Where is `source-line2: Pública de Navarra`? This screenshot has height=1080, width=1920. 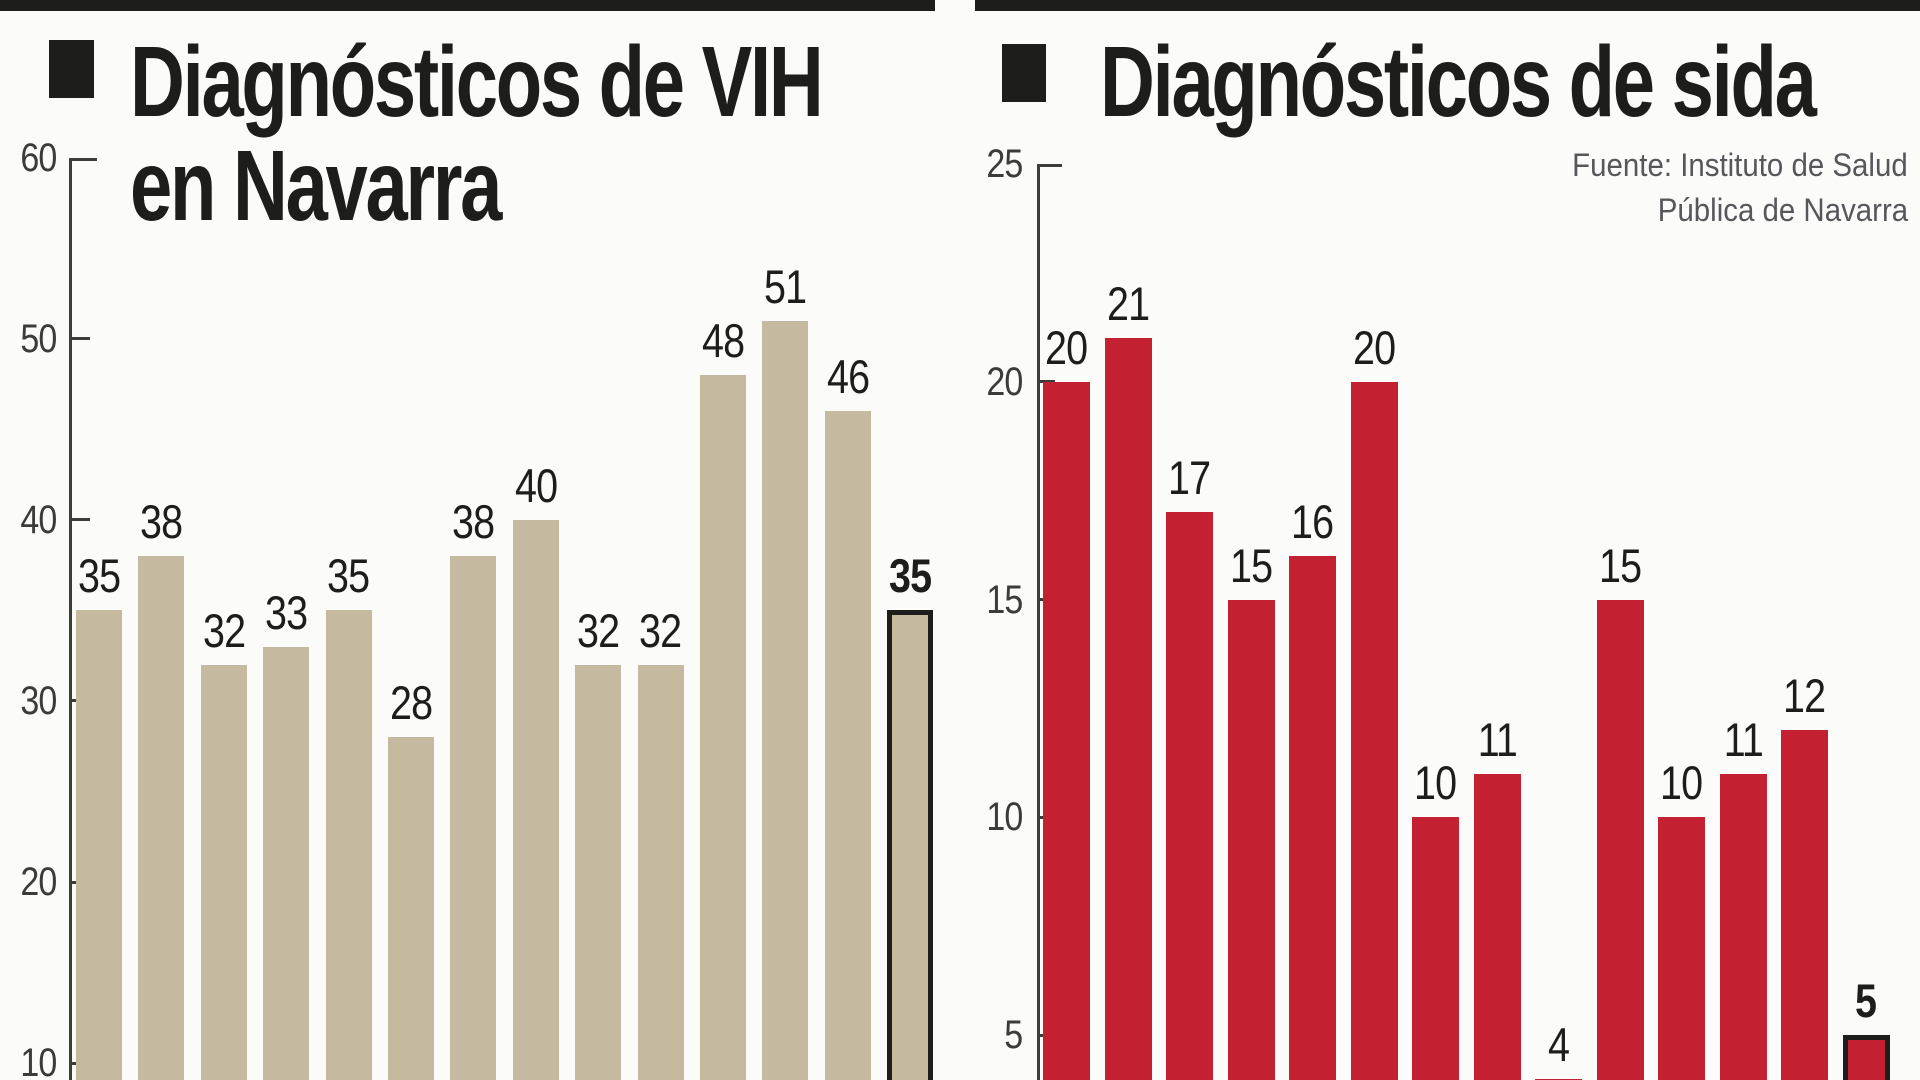 source-line2: Pública de Navarra is located at coordinates (1782, 210).